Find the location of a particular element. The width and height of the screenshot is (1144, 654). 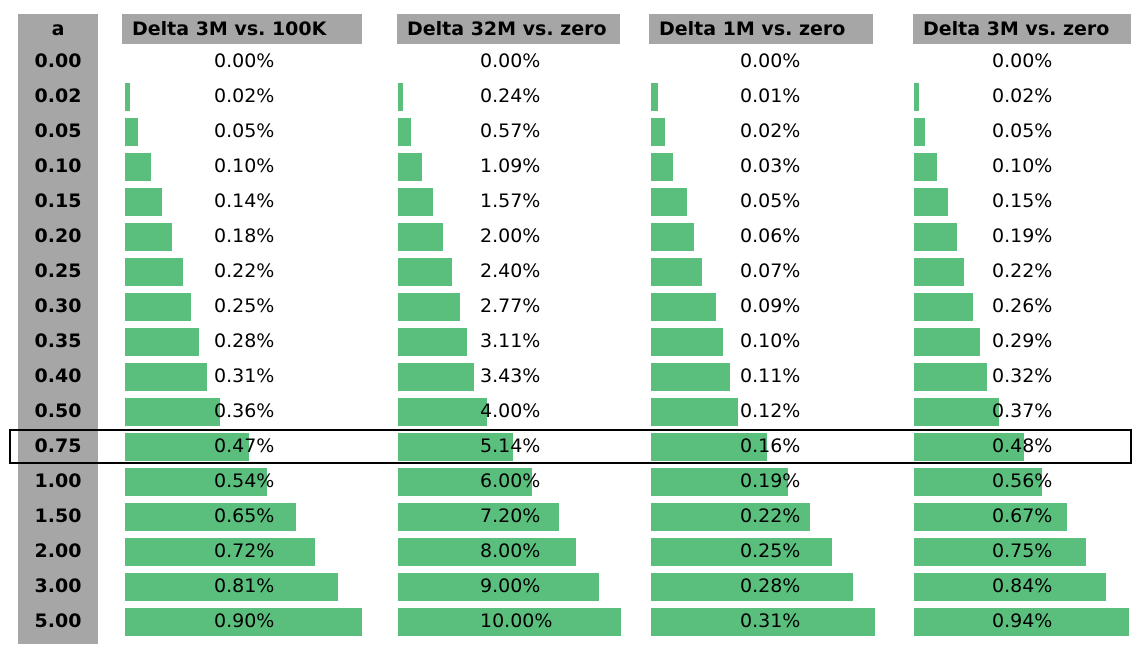

data-label: 0.54% is located at coordinates (244, 481).